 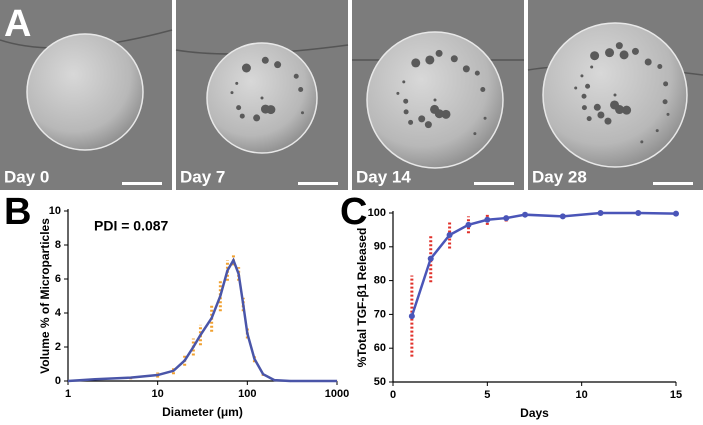 I want to click on x-tick-label: 100, so click(x=247, y=394).